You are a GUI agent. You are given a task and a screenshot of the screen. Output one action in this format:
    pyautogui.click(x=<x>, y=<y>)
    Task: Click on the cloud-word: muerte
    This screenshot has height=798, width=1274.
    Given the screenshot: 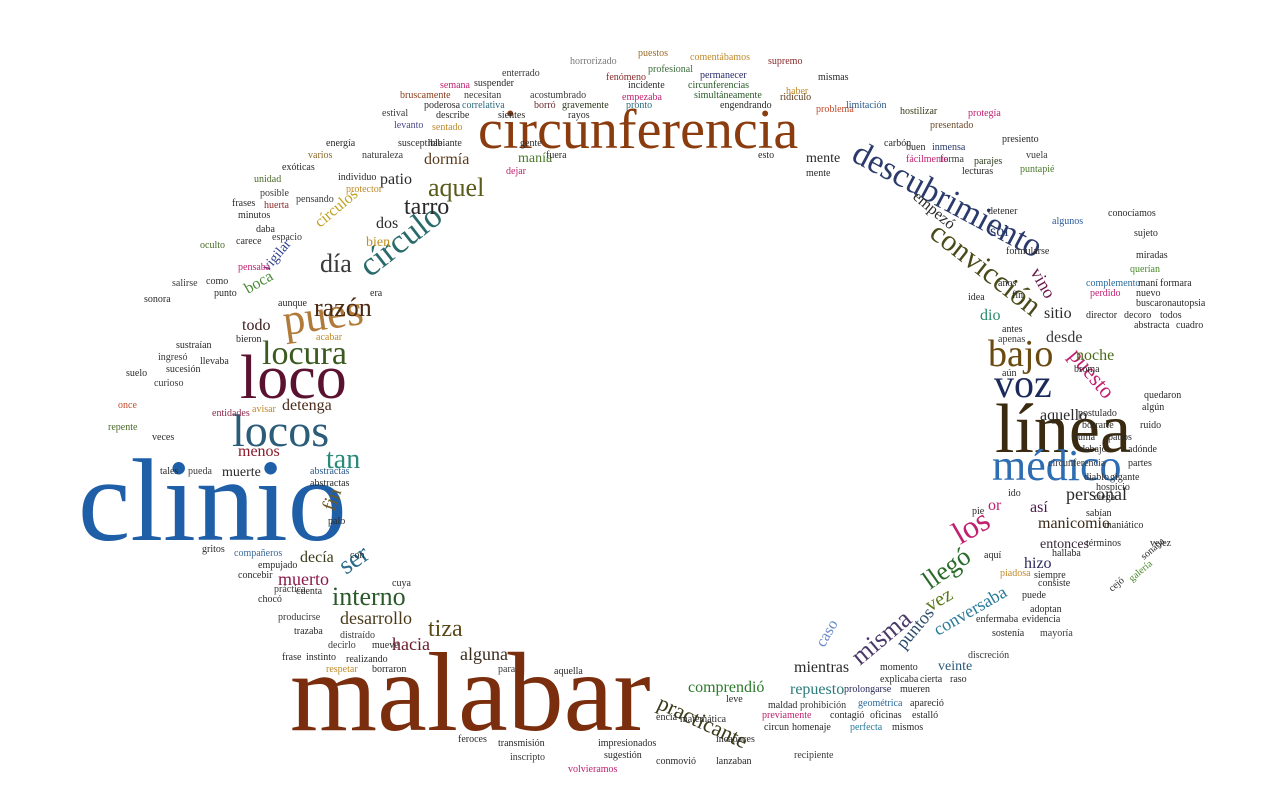 What is the action you would take?
    pyautogui.click(x=241, y=472)
    